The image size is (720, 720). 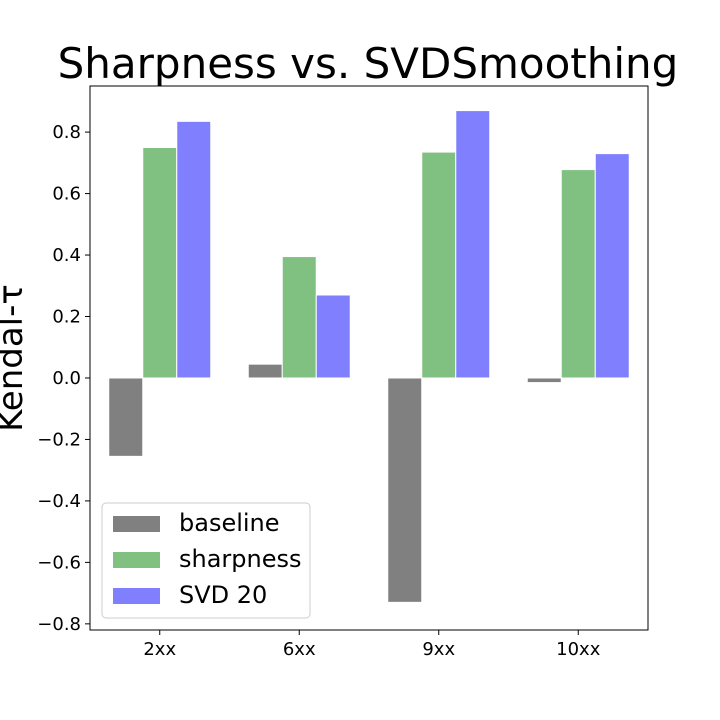 I want to click on y-tick-label: 0.6, so click(x=66, y=194).